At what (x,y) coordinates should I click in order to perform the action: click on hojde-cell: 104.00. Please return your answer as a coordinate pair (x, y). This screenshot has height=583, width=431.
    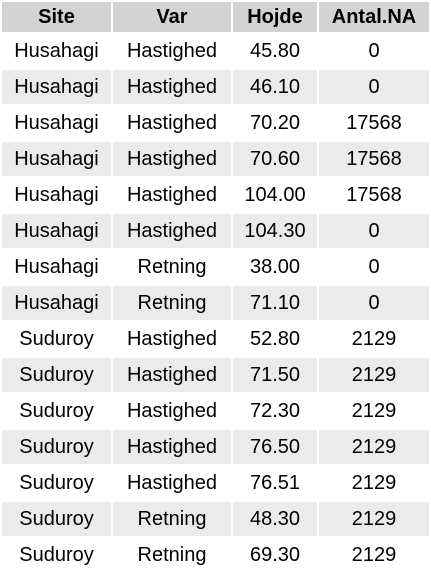
    Looking at the image, I should click on (275, 195).